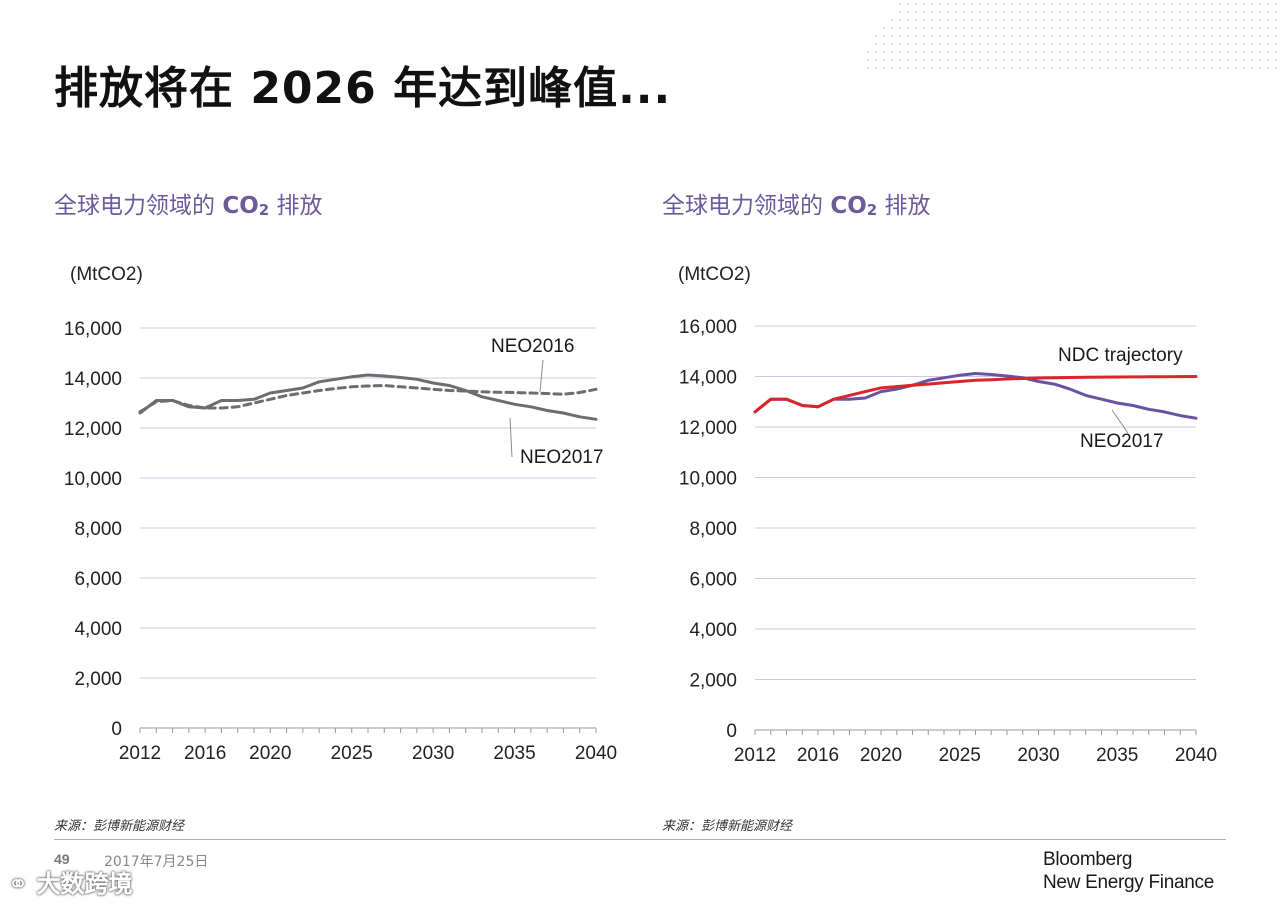 This screenshot has width=1280, height=904. What do you see at coordinates (433, 753) in the screenshot?
I see `x-tick-label: 2030` at bounding box center [433, 753].